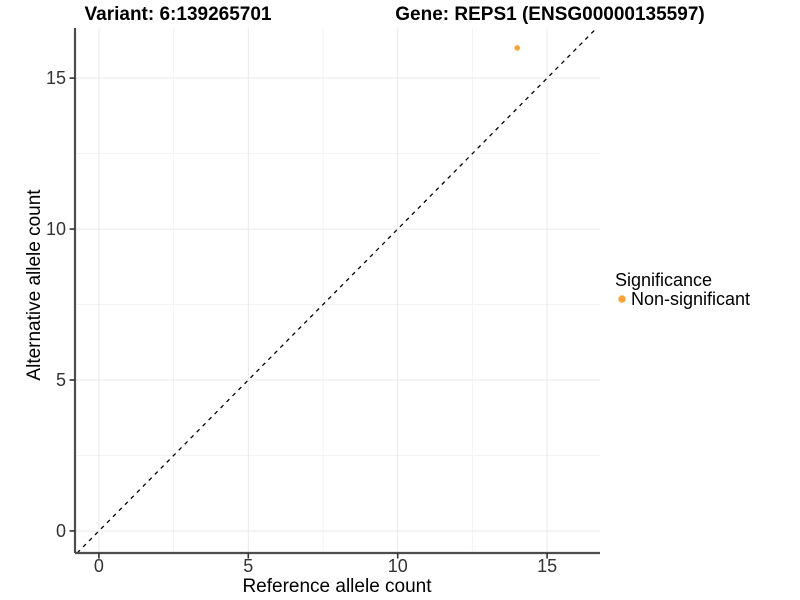 This screenshot has height=600, width=800. What do you see at coordinates (549, 14) in the screenshot?
I see `gene-title: Gene: REPS1 (ENSG00000135597)` at bounding box center [549, 14].